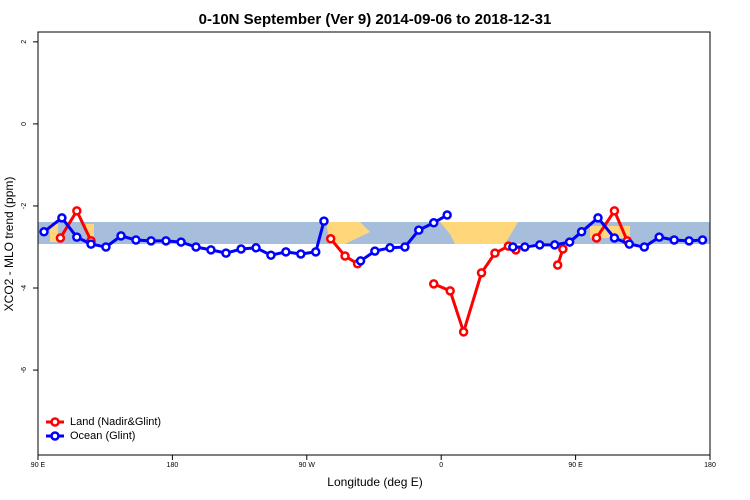 The image size is (750, 500). What do you see at coordinates (115, 422) in the screenshot?
I see `legend-label: Land (Nadir&Glint)` at bounding box center [115, 422].